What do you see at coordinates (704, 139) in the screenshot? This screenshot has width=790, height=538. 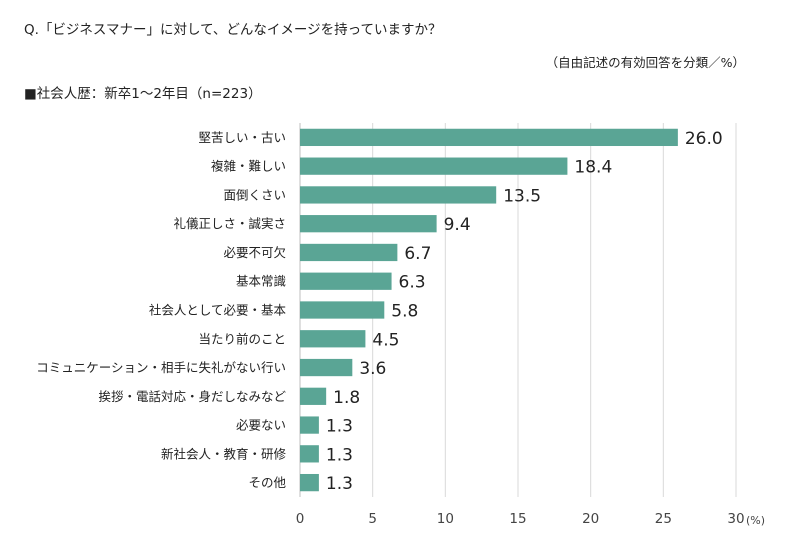 I see `value-label: 26.0` at bounding box center [704, 139].